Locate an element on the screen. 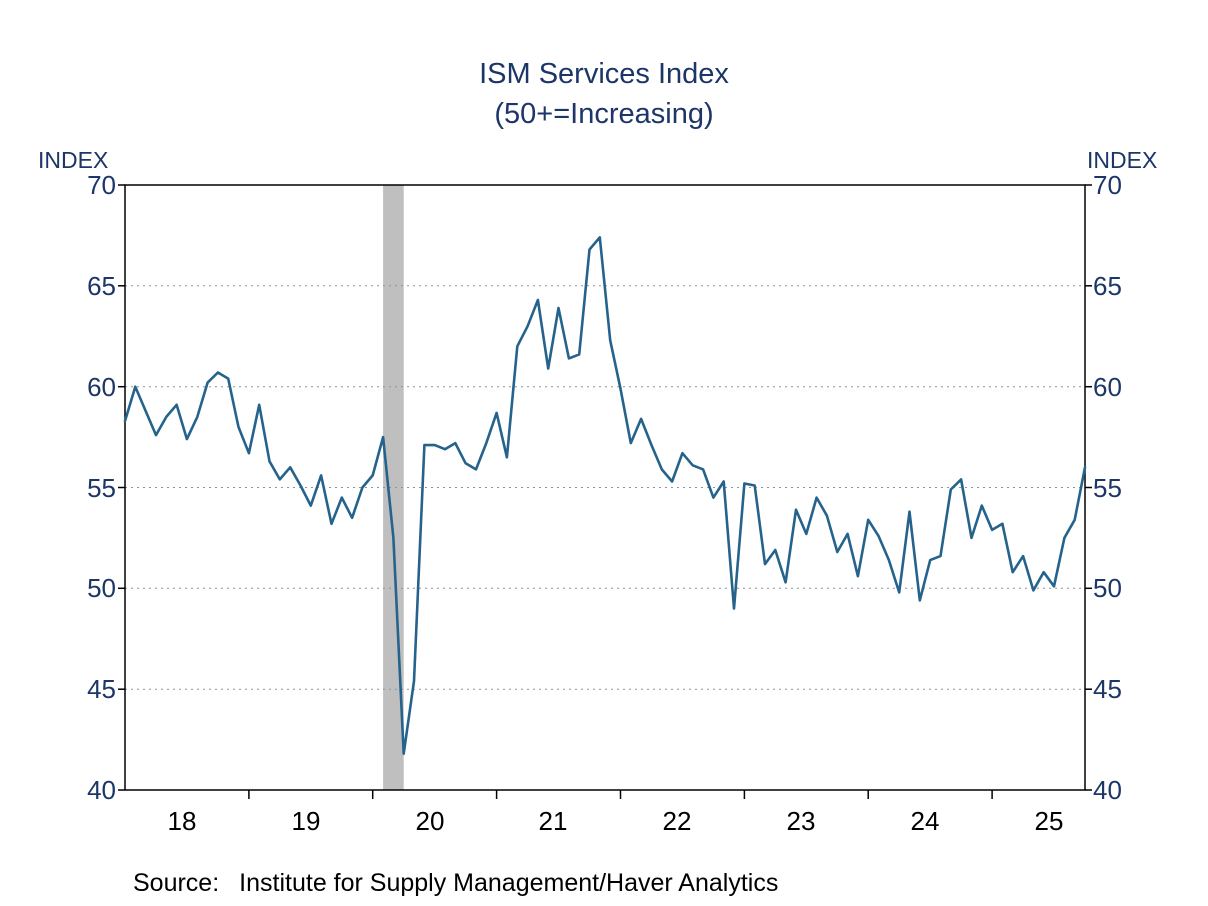 This screenshot has width=1208, height=906. x-axis-label-2025: 25 is located at coordinates (1049, 821).